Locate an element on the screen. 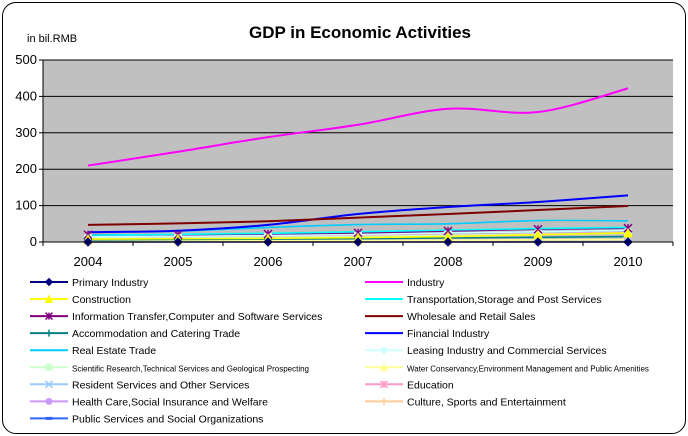 The image size is (688, 436). legend-item-0: Primary Industry is located at coordinates (89, 283).